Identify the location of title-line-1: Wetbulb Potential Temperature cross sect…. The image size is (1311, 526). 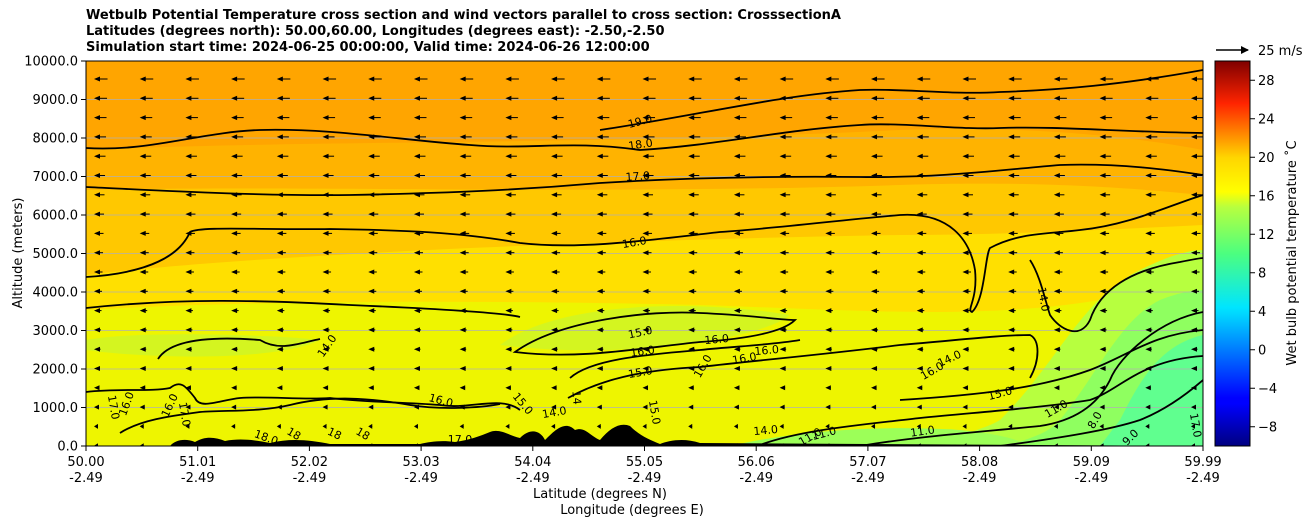
(463, 15).